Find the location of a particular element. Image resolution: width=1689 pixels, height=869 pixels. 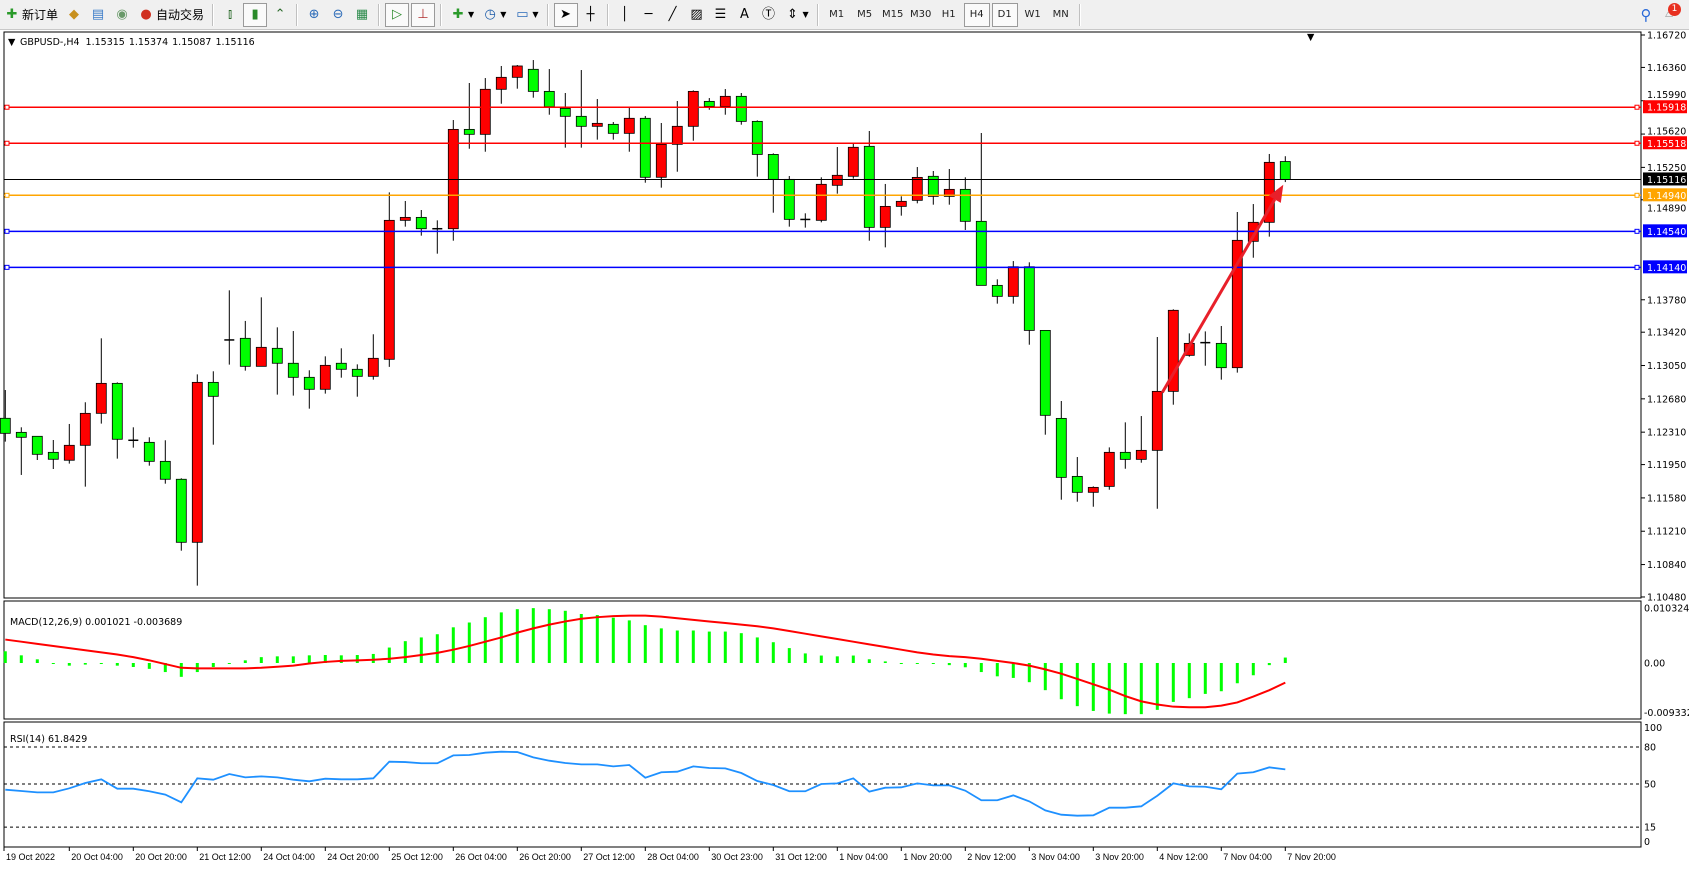

rsi-panel: 100 80 50 15 0 is located at coordinates (832, 784).